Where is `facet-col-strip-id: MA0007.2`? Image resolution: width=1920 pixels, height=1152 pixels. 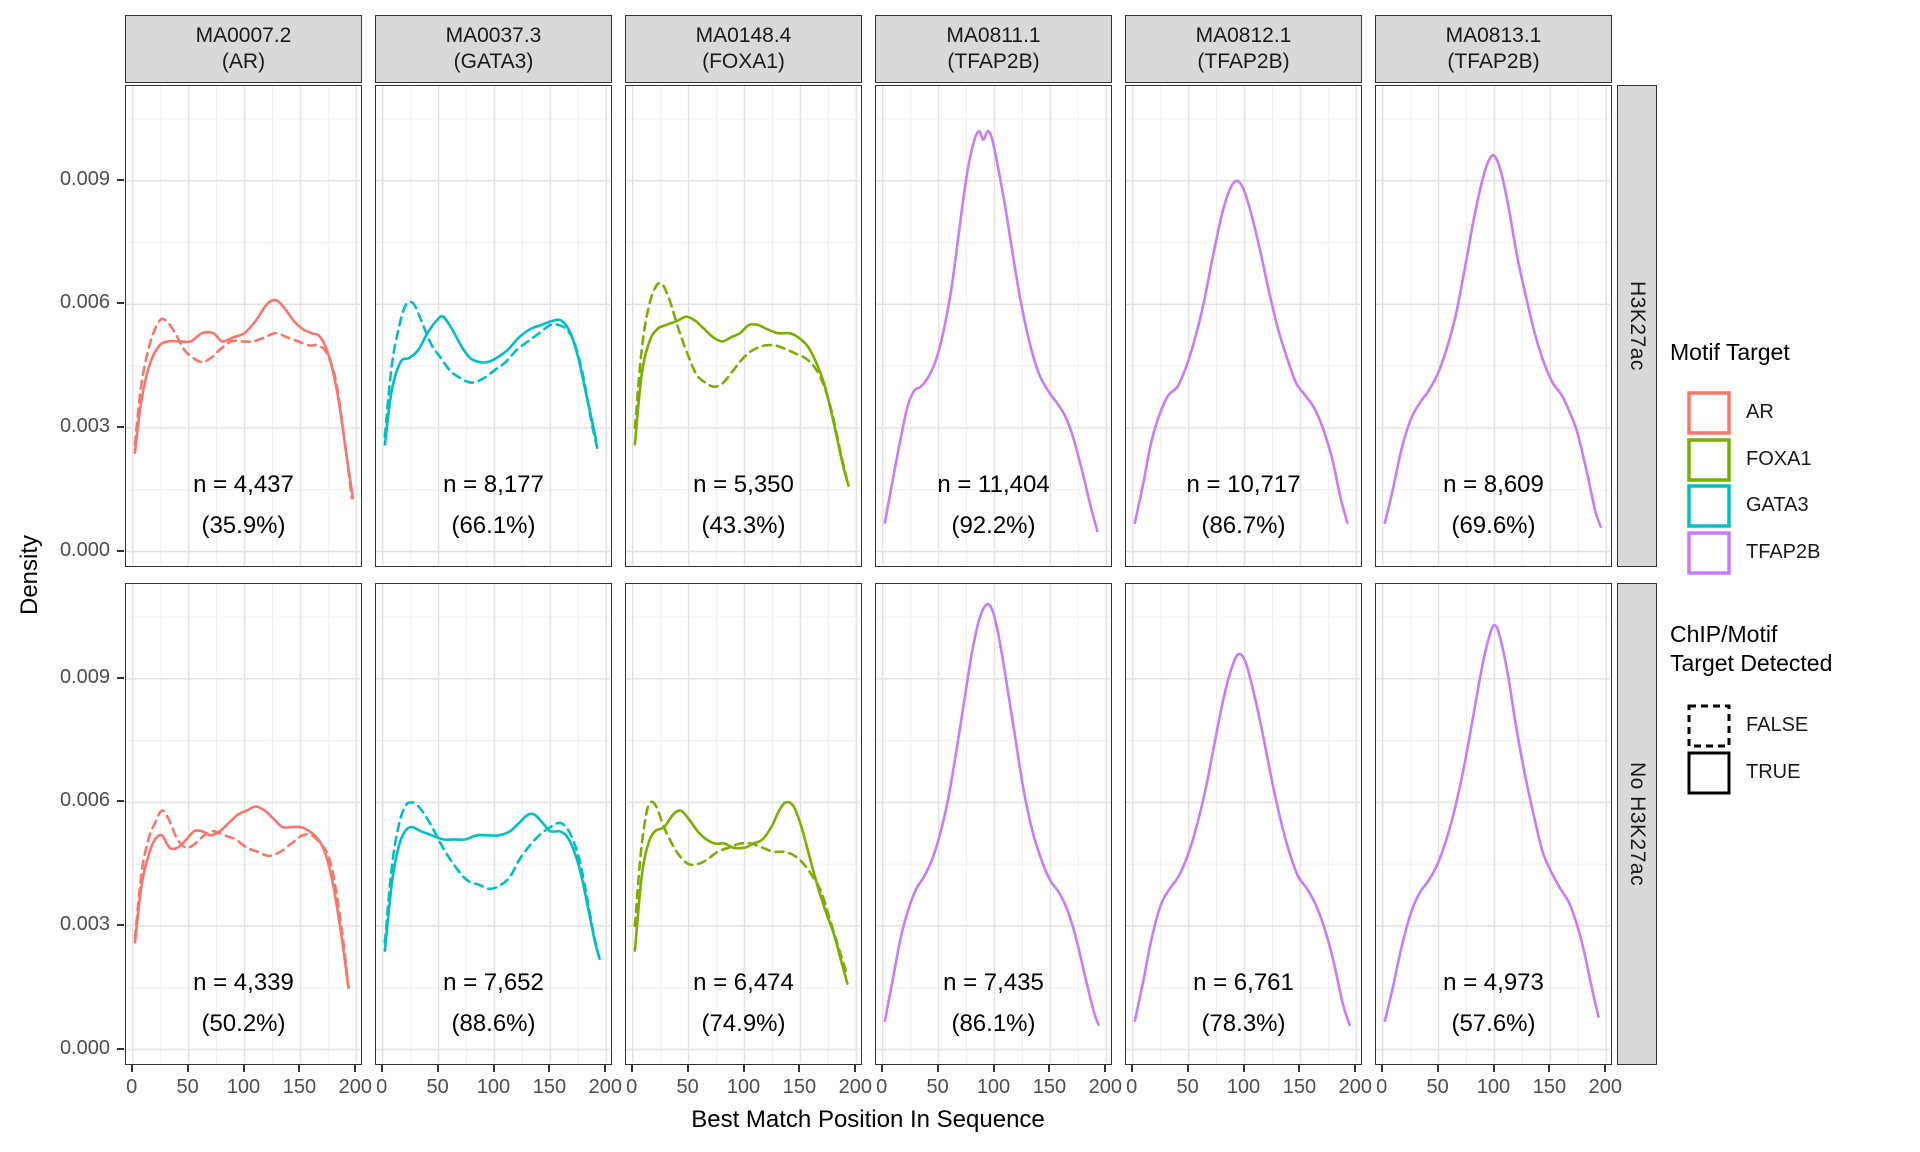
facet-col-strip-id: MA0007.2 is located at coordinates (243, 35).